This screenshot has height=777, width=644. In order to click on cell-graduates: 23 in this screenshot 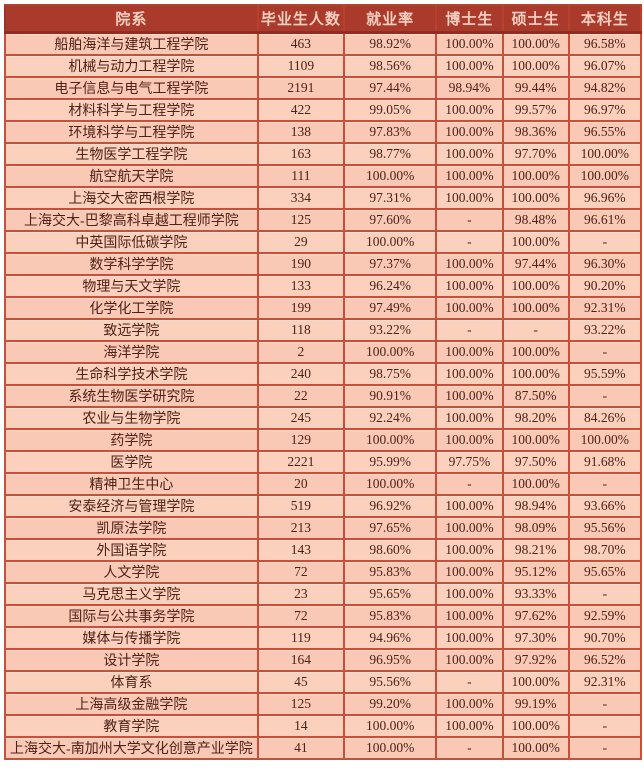, I will do `click(301, 594)`.